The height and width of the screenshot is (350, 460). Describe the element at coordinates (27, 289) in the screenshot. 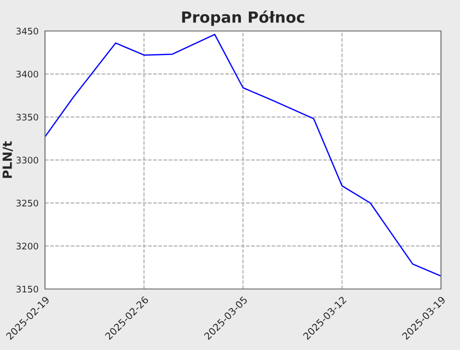

I see `y-tick-label: 3150` at that location.